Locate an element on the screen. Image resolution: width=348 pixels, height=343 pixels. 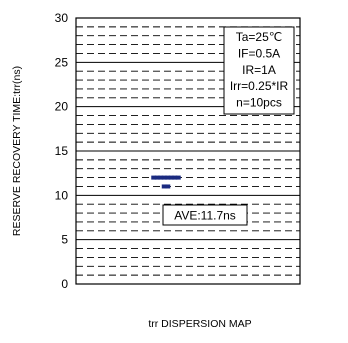
conditions-box-frame is located at coordinates (259, 70).